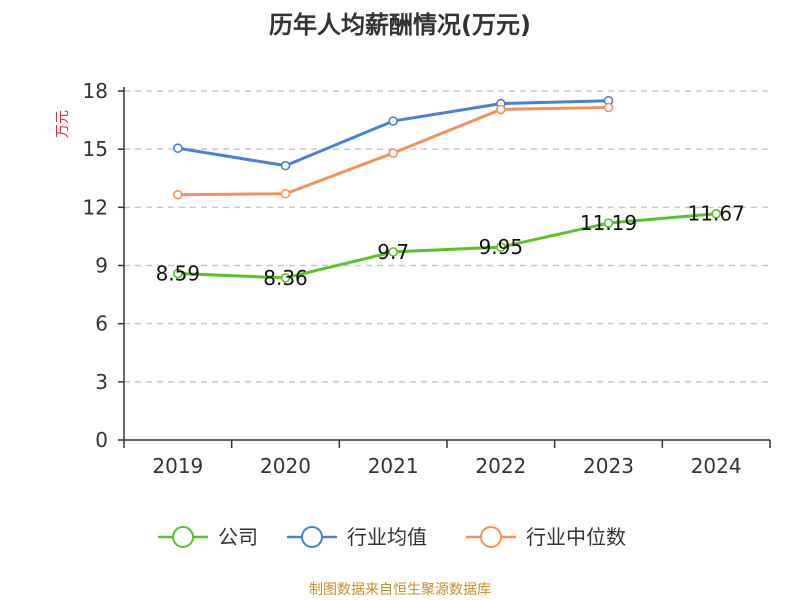 This screenshot has width=800, height=600. I want to click on data-labels: 8.59 8.36 9.7 9.95 11.19 11.67, so click(450, 246).